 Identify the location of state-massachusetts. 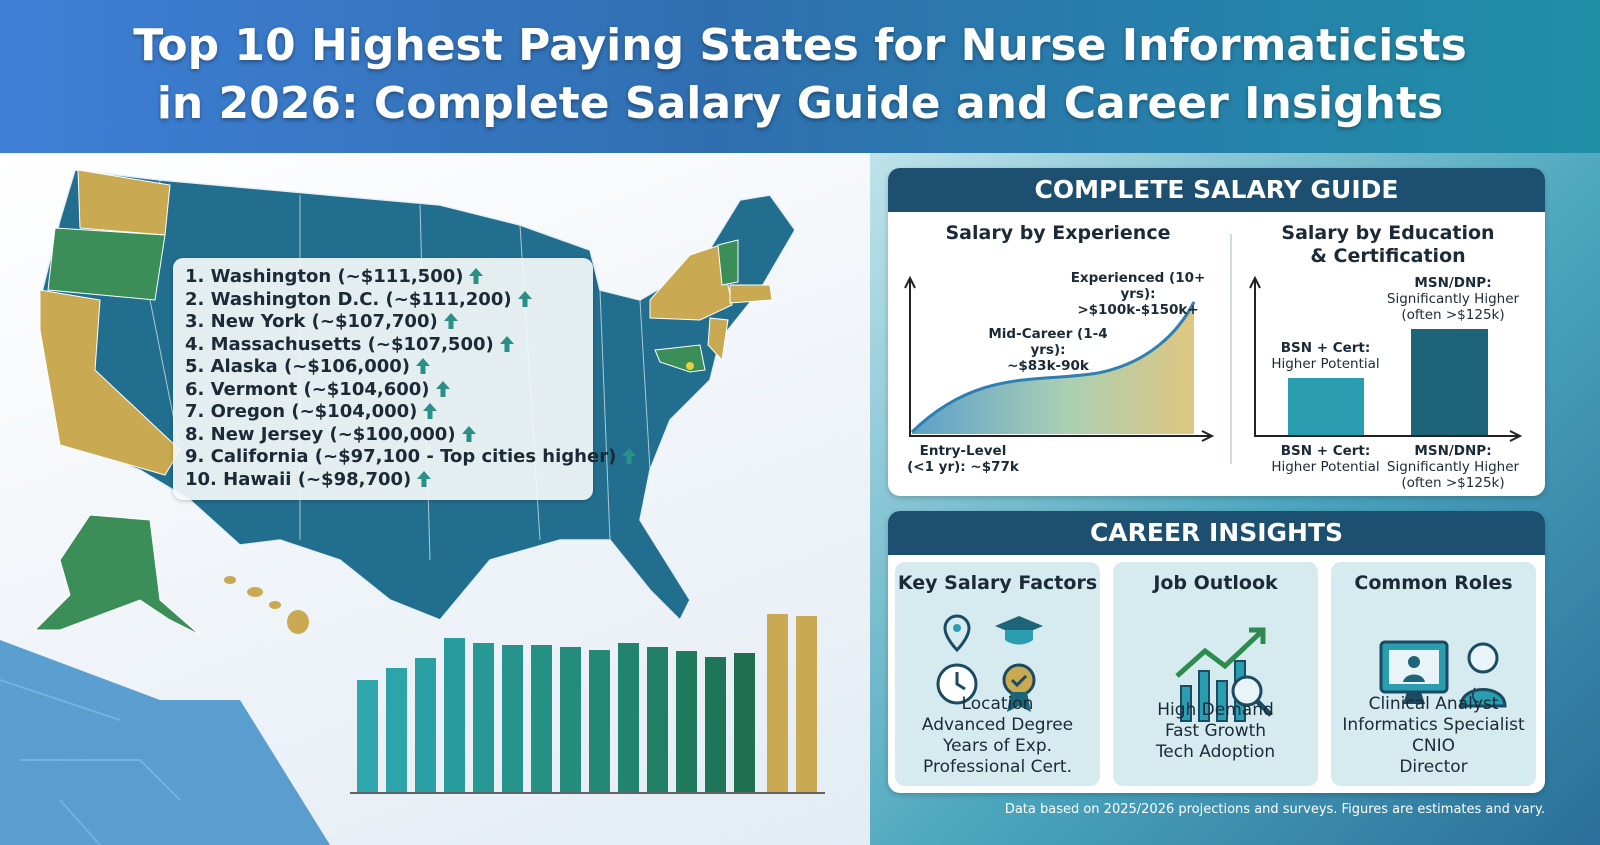
(751, 294).